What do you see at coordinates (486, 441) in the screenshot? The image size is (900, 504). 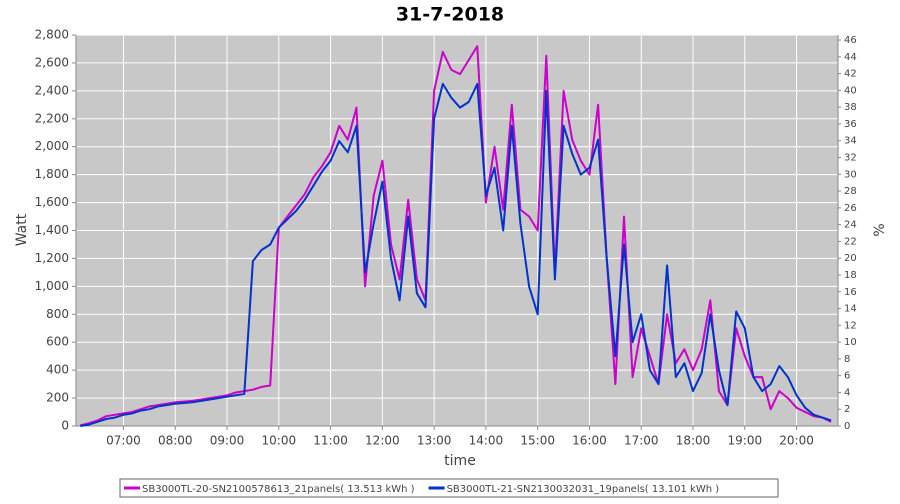 I see `x-tick-label: 14:00` at bounding box center [486, 441].